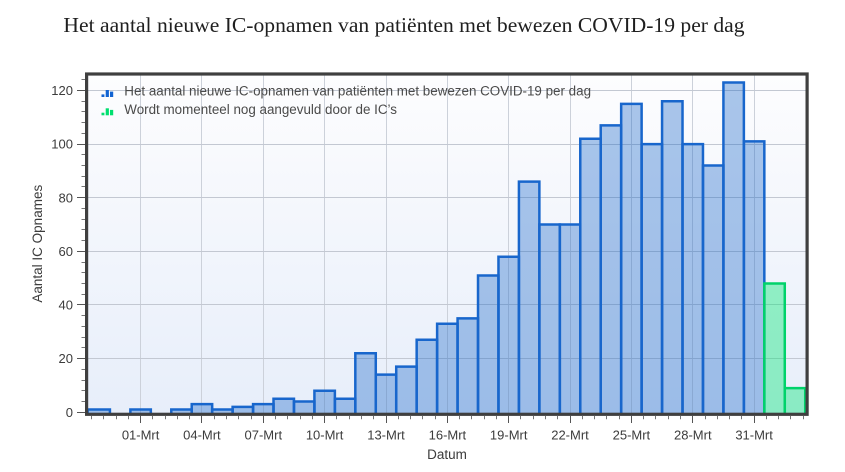 This screenshot has width=845, height=472. I want to click on svg-text: 80, so click(66, 197).